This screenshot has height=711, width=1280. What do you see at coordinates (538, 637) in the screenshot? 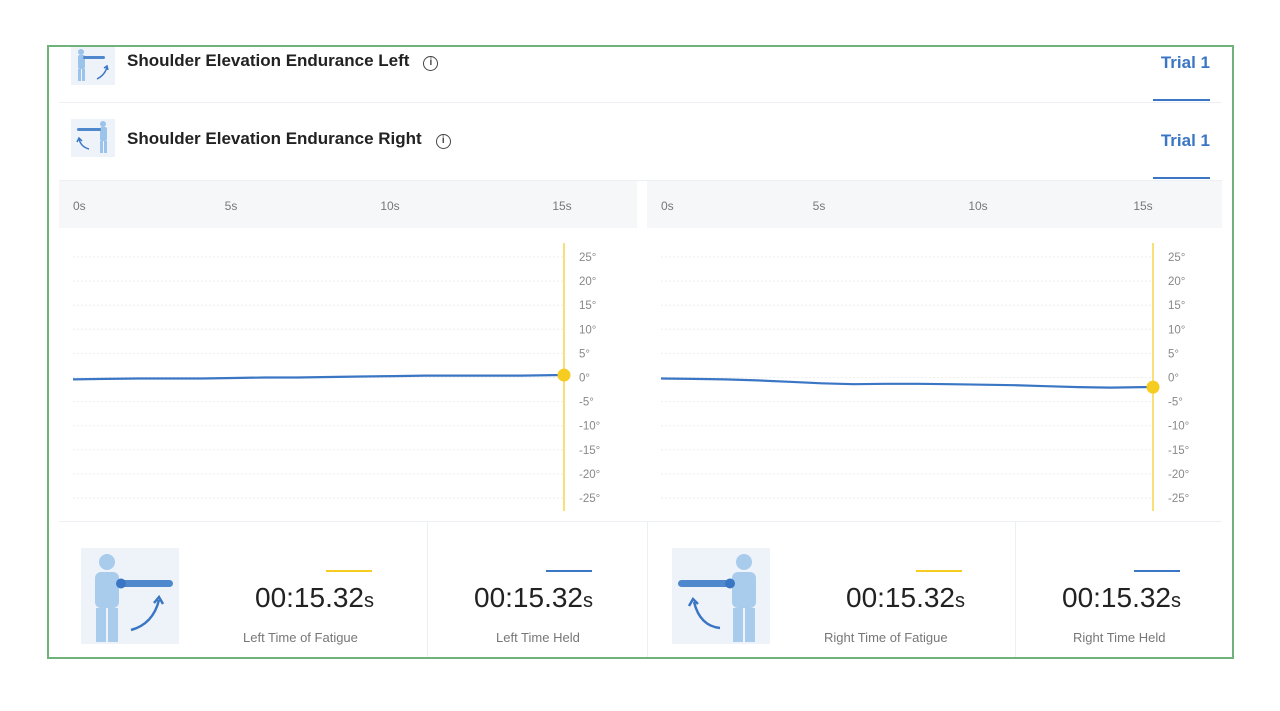
I see `left-time-held-label: Left Time Held` at bounding box center [538, 637].